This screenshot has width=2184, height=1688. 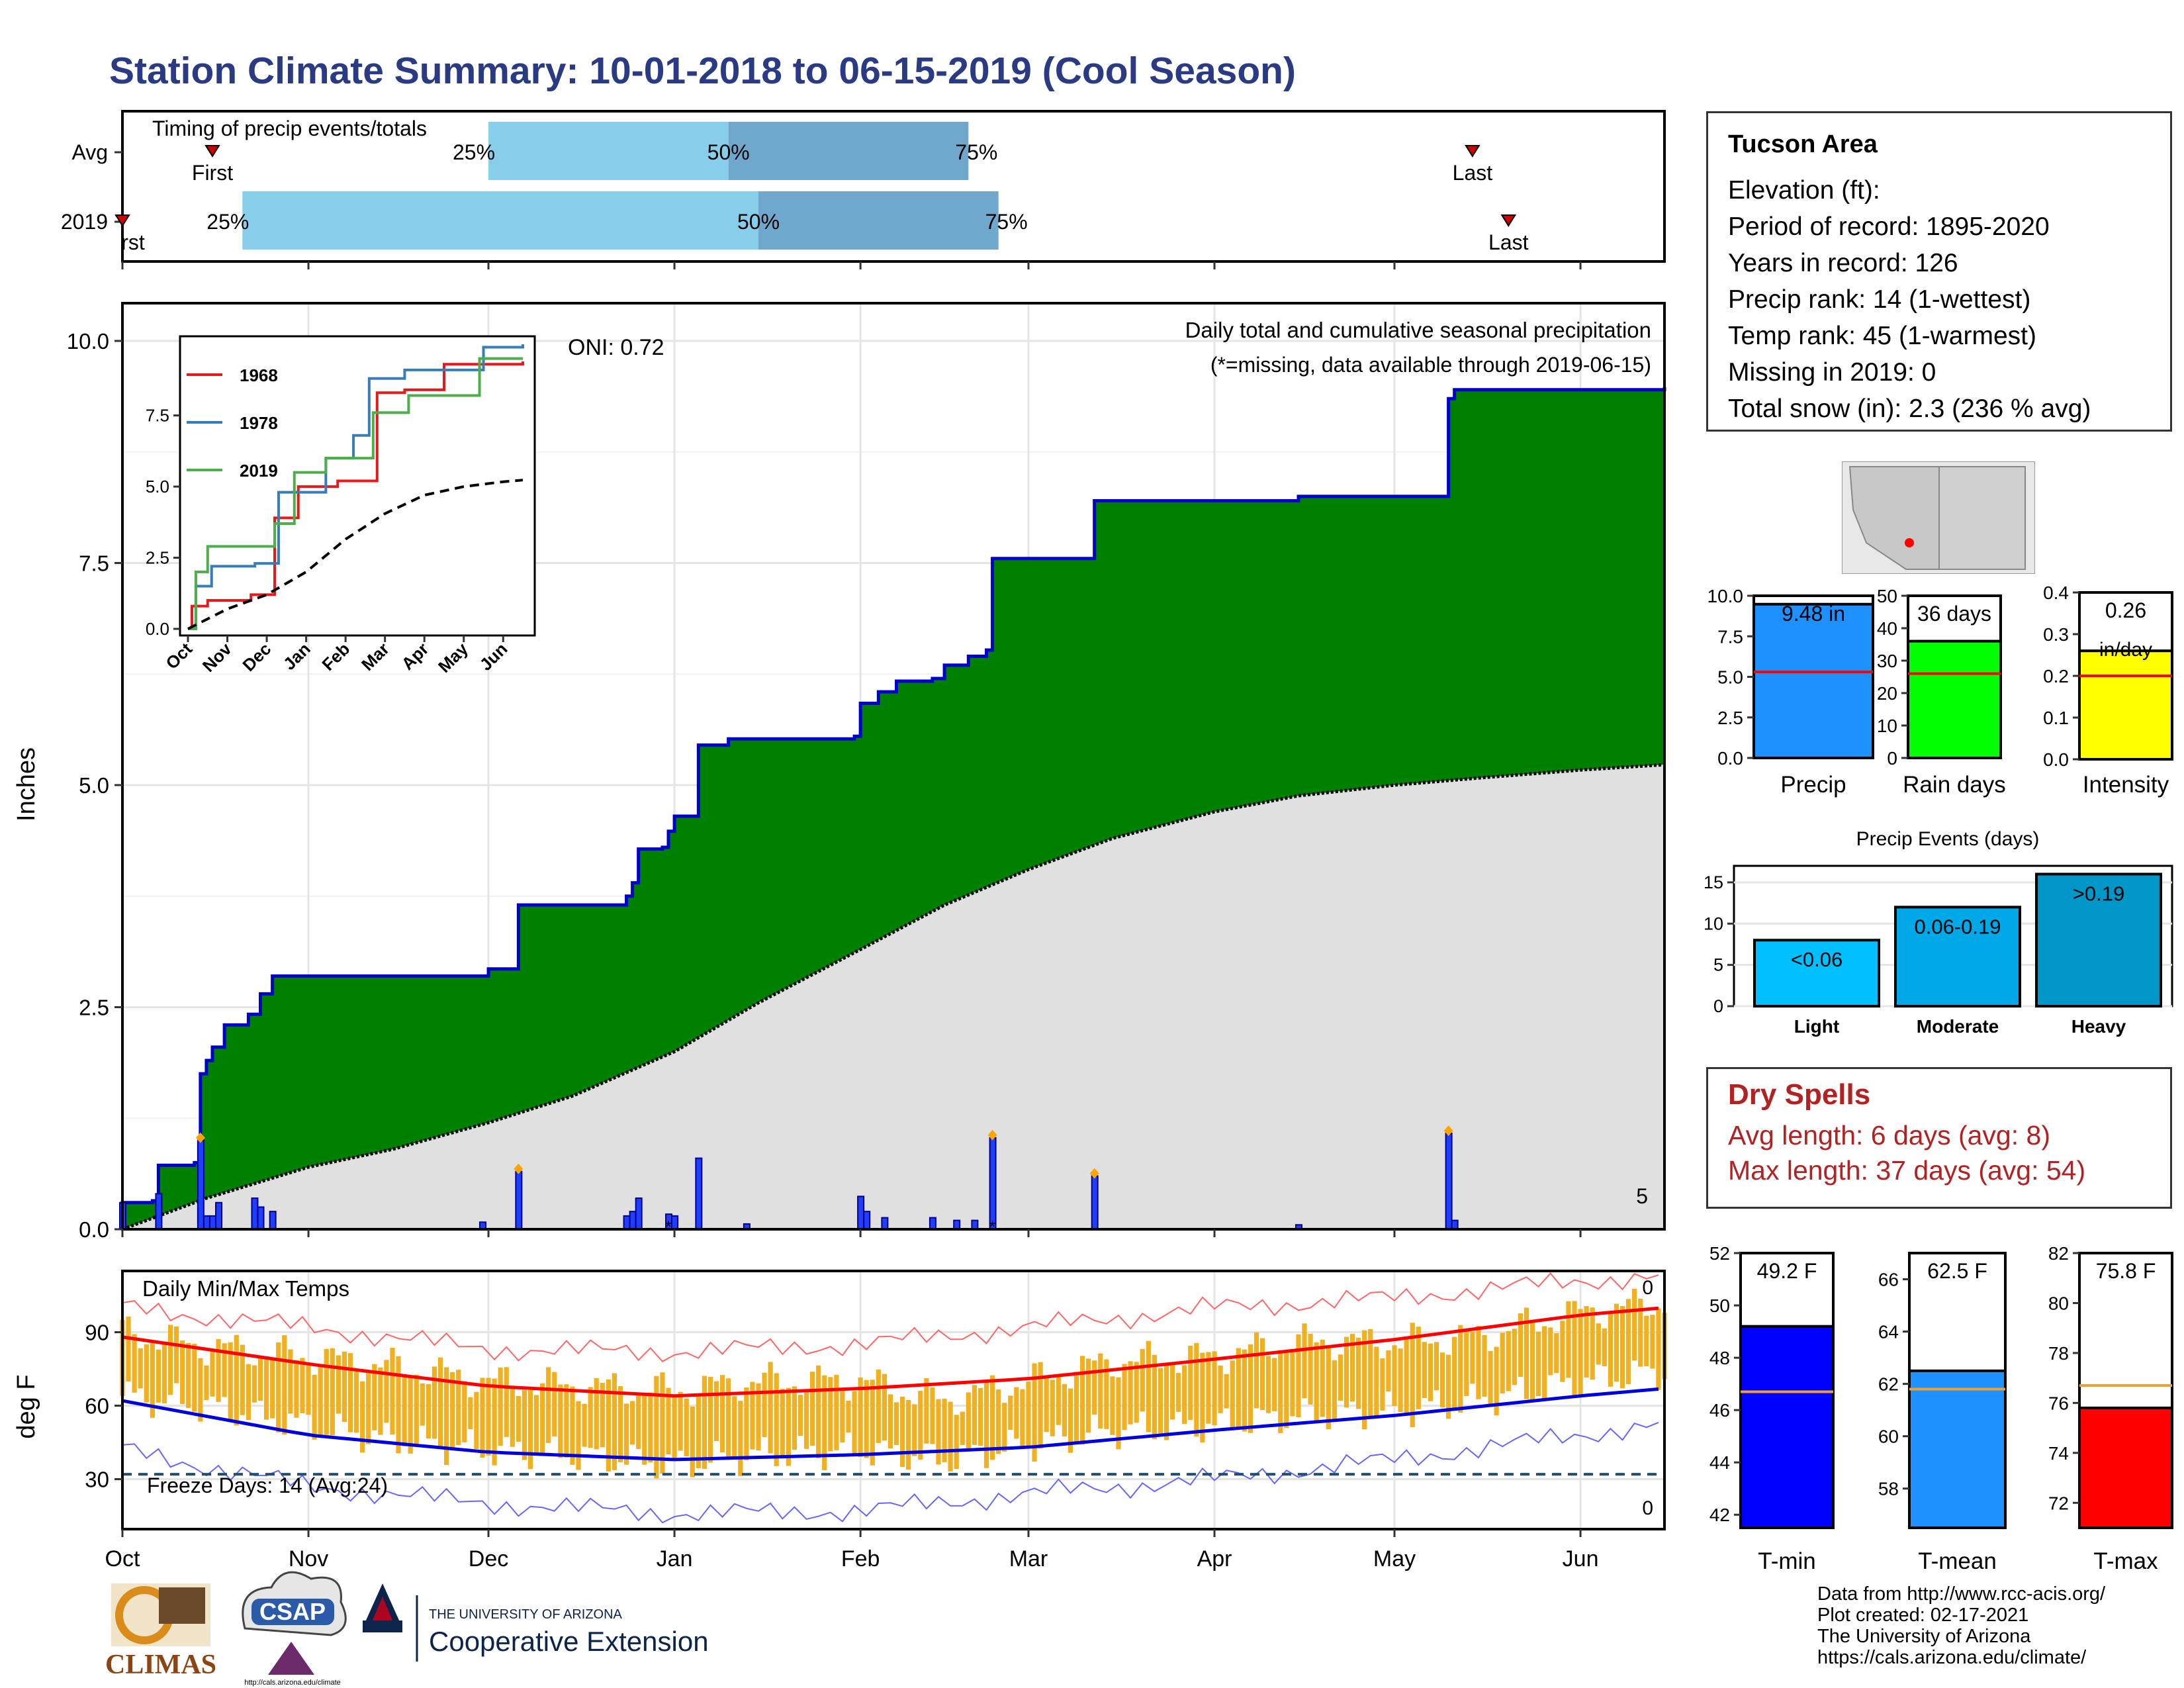 What do you see at coordinates (200, 1137) in the screenshot?
I see `extreme-event-marker` at bounding box center [200, 1137].